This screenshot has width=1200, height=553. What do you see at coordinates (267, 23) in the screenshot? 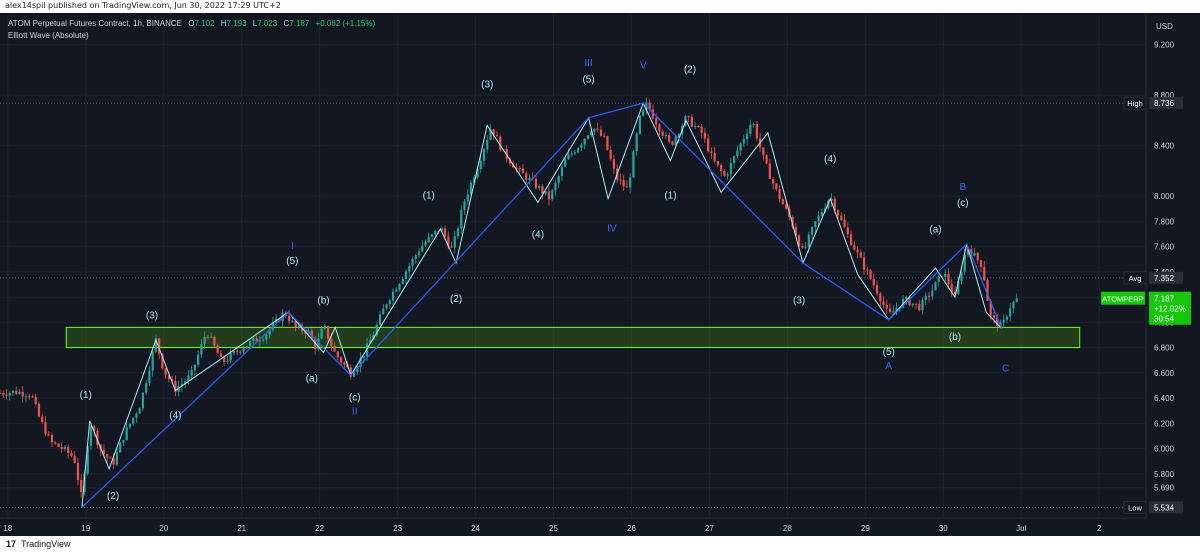
I see `low-value: 7.023` at bounding box center [267, 23].